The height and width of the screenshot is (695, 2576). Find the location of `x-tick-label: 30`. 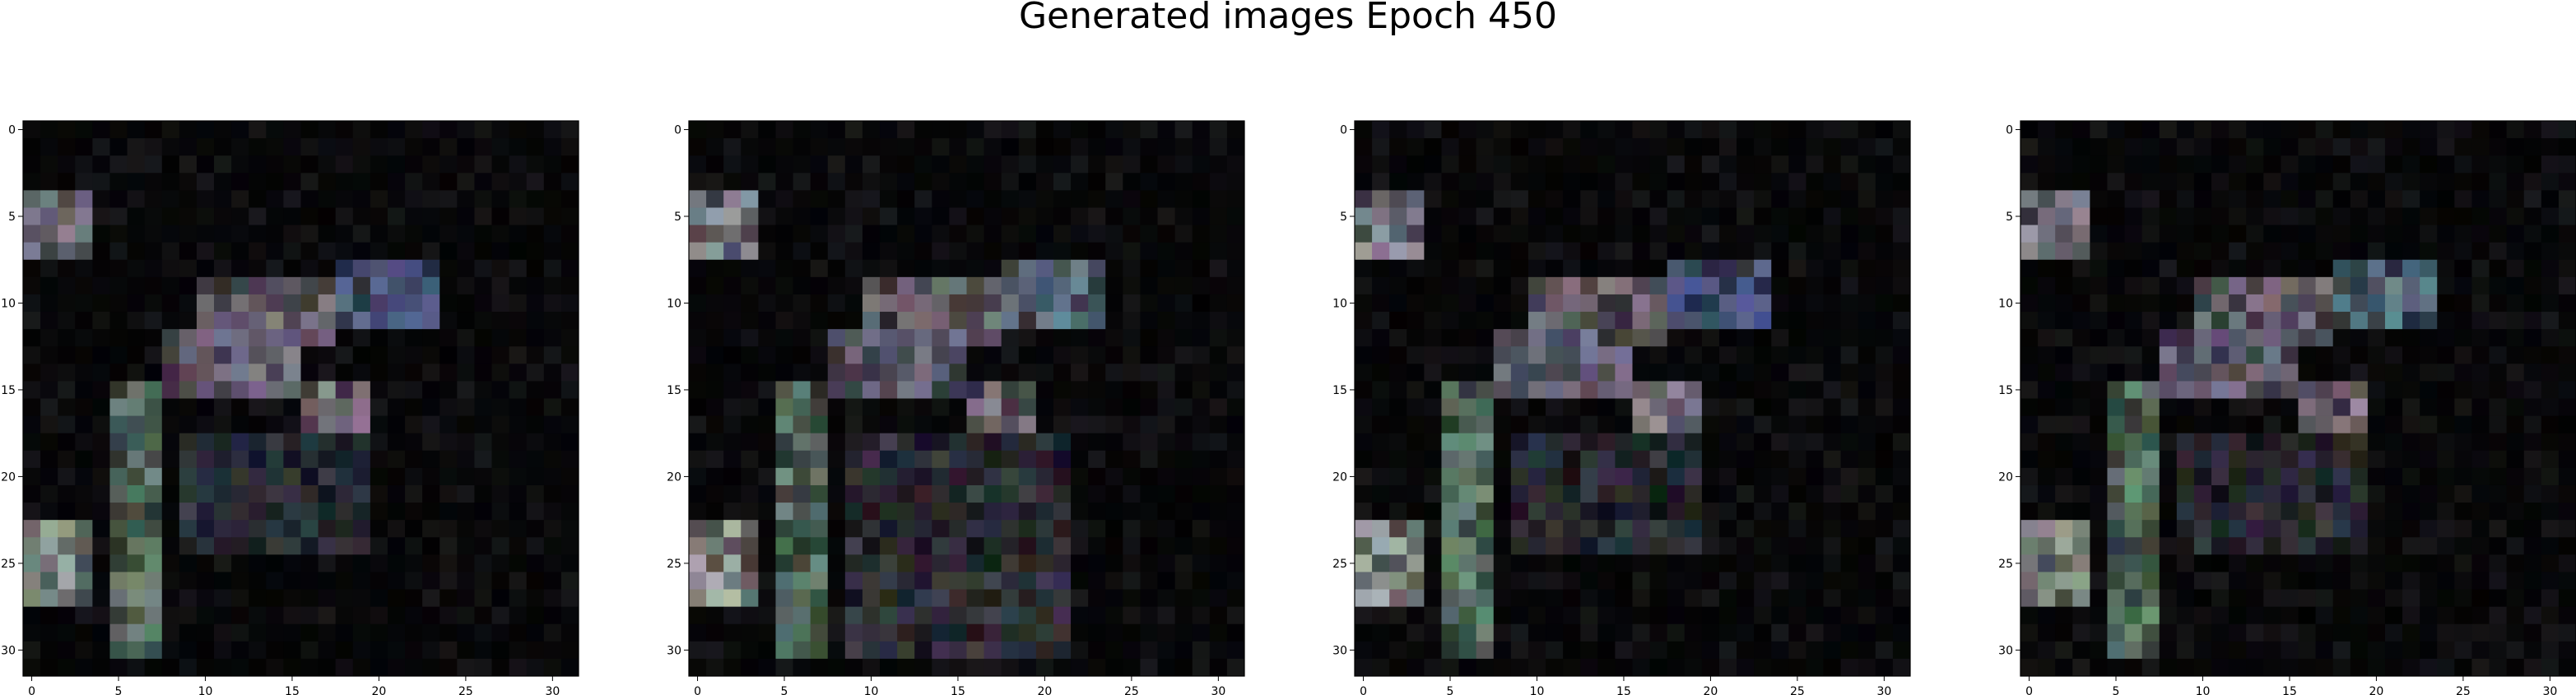

x-tick-label: 30 is located at coordinates (1883, 690).